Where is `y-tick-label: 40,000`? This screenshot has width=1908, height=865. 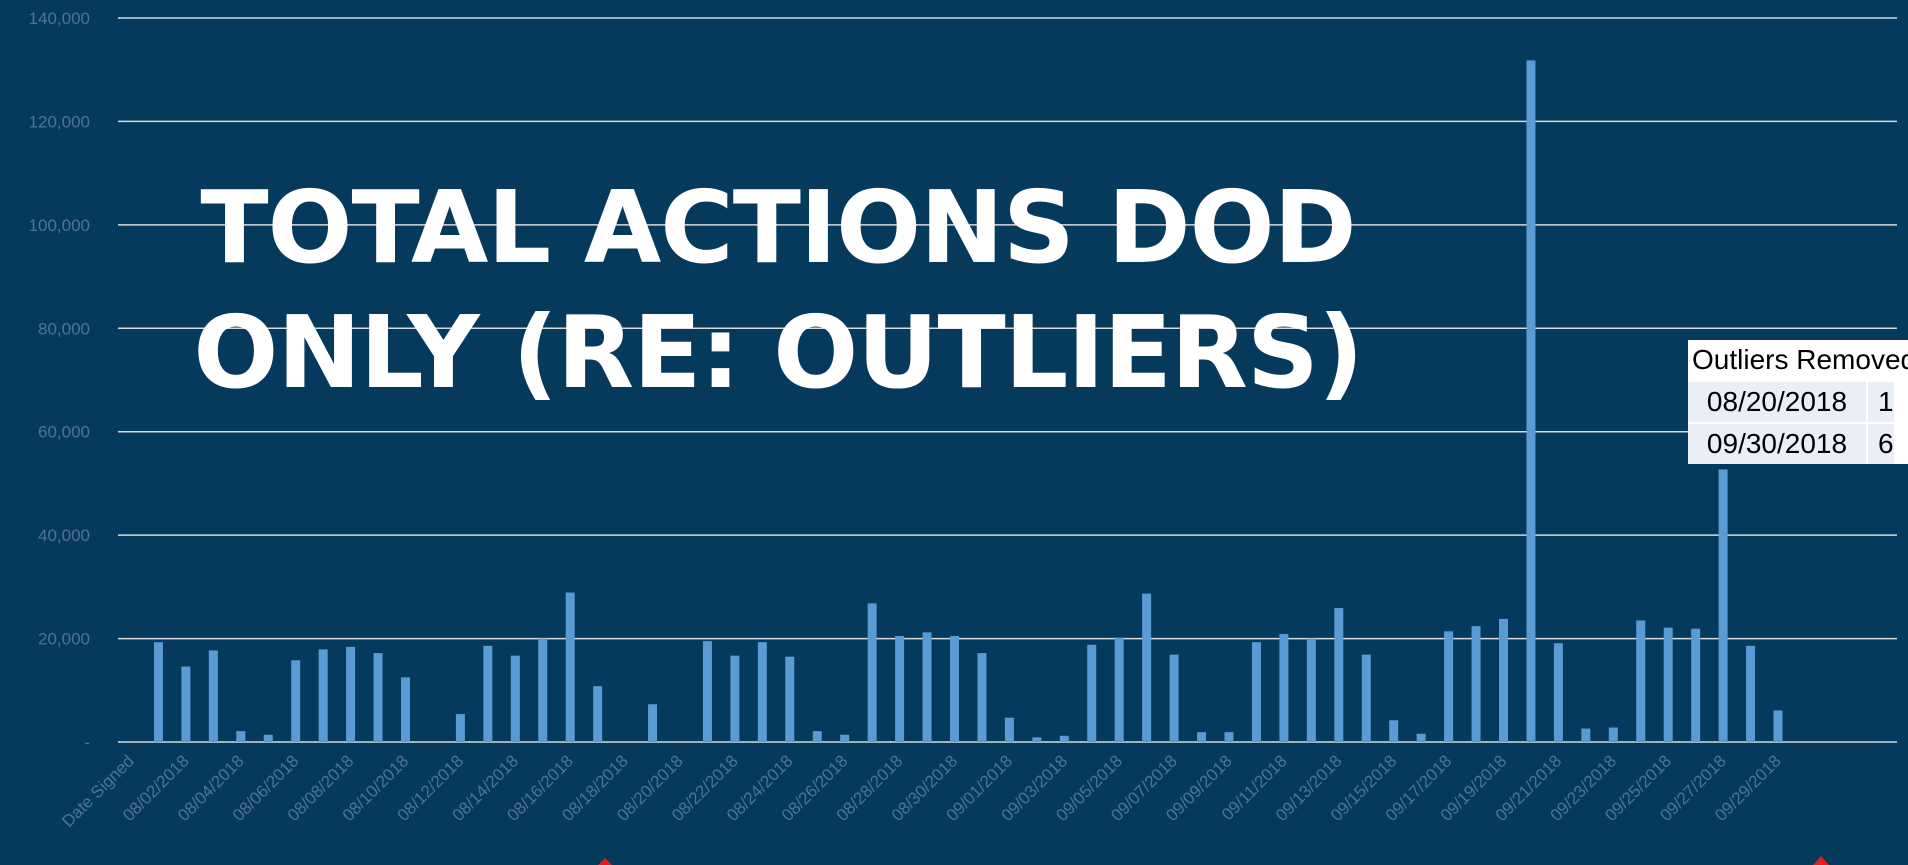 y-tick-label: 40,000 is located at coordinates (64, 535).